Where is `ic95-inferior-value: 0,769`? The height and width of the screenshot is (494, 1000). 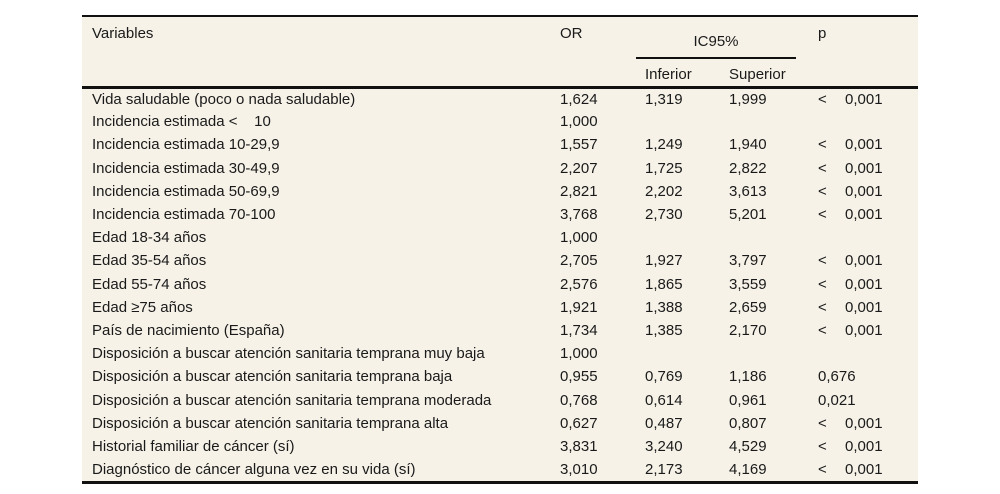 ic95-inferior-value: 0,769 is located at coordinates (664, 377).